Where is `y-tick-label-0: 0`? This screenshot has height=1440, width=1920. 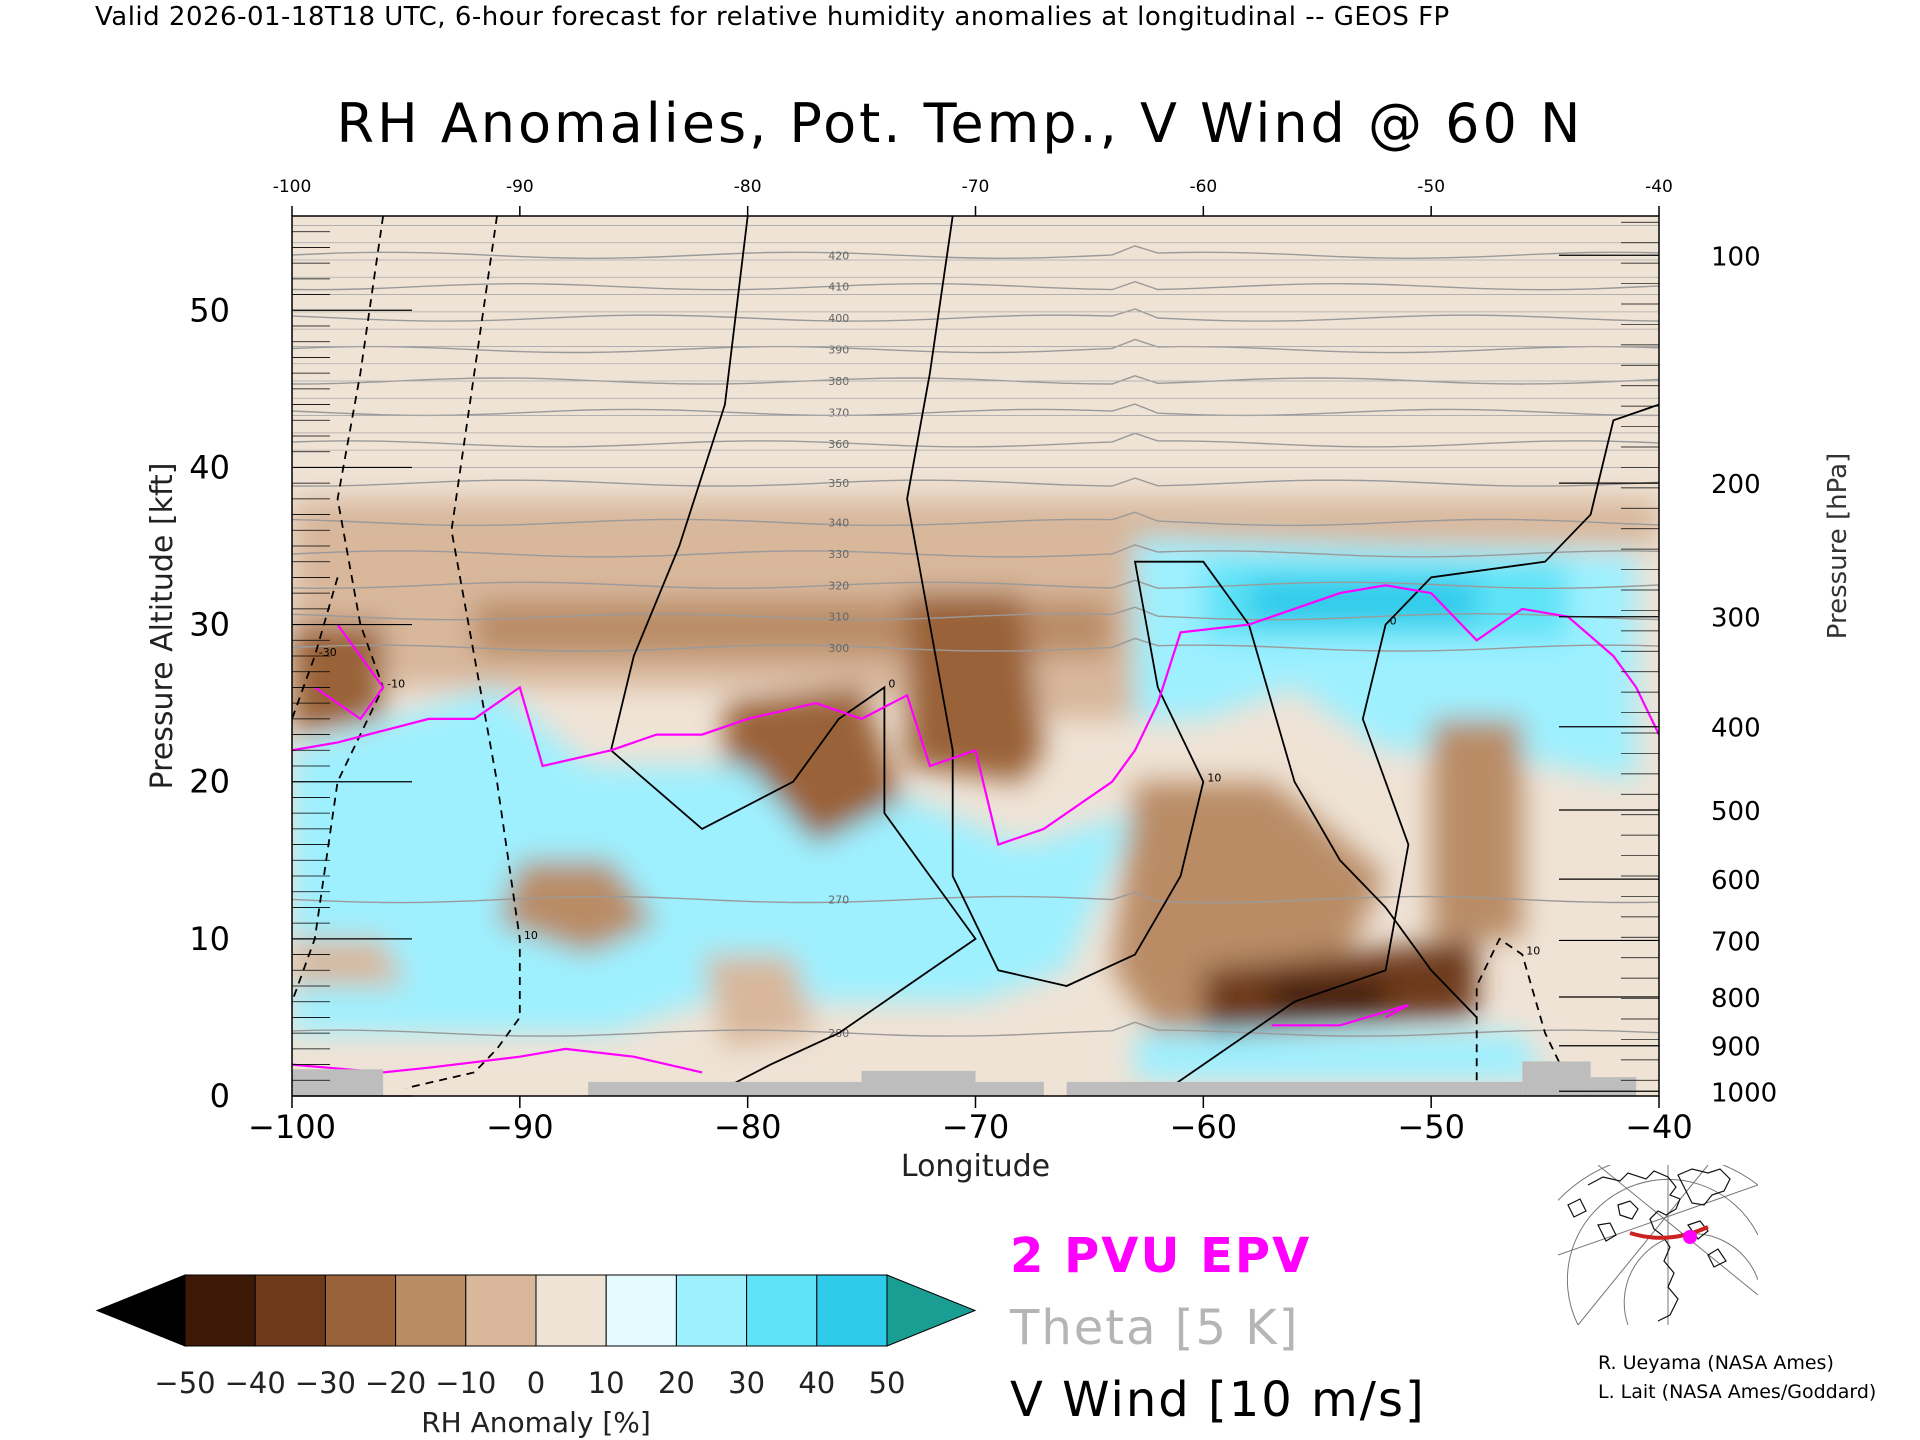 y-tick-label-0: 0 is located at coordinates (220, 1096).